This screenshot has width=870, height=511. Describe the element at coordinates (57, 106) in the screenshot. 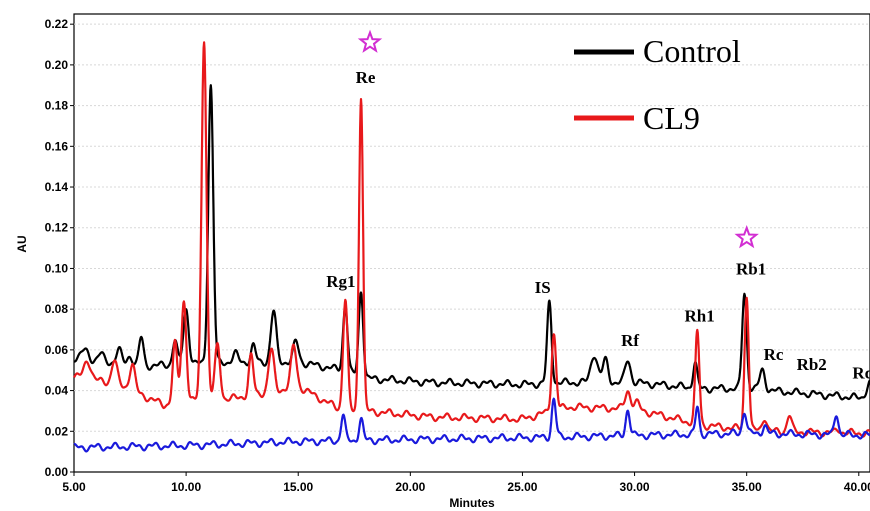

I see `y-tick-label: 0.18` at that location.